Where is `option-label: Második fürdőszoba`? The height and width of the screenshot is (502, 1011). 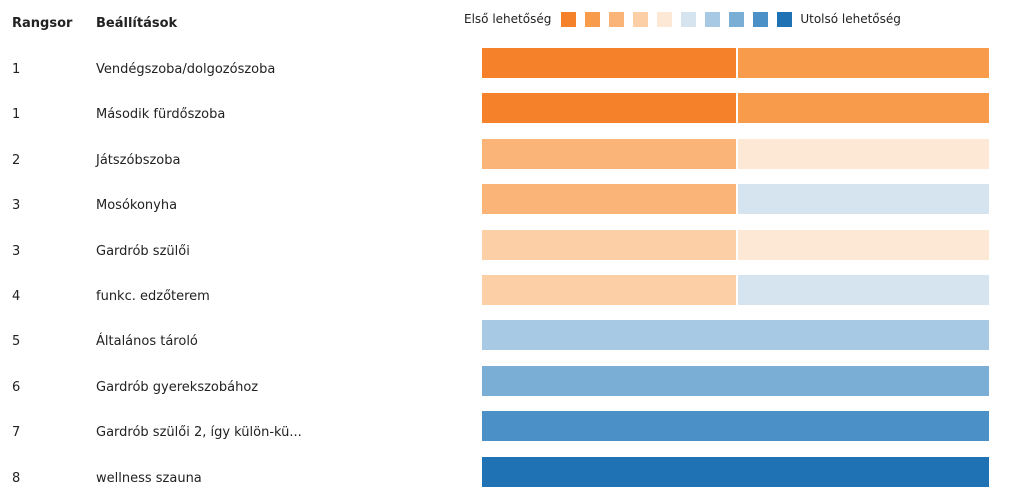
option-label: Második fürdőszoba is located at coordinates (161, 115).